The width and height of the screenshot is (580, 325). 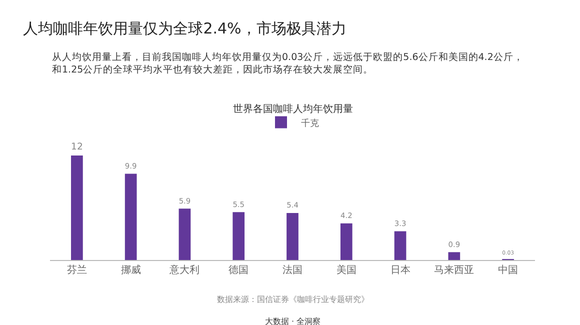 What do you see at coordinates (288, 63) in the screenshot?
I see `chart-subtitle: 从人均饮用量上看，目前我国咖啡人均年饮用量仅为0.03公斤，远远低于欧盟的5.6公斤和美国的4.2公斤，和1.25公斤的全球平均水平也有较大差距，因此市场存在较大发展空间。` at bounding box center [288, 63].